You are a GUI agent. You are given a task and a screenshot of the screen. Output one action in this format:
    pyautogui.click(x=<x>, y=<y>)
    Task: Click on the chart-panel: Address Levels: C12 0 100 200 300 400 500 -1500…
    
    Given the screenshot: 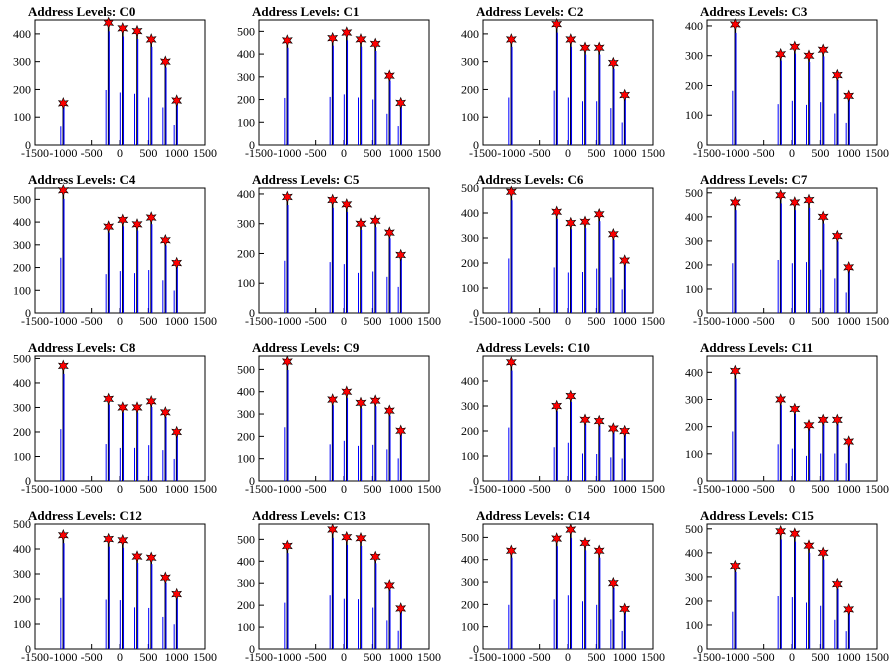 What is the action you would take?
    pyautogui.click(x=115, y=586)
    